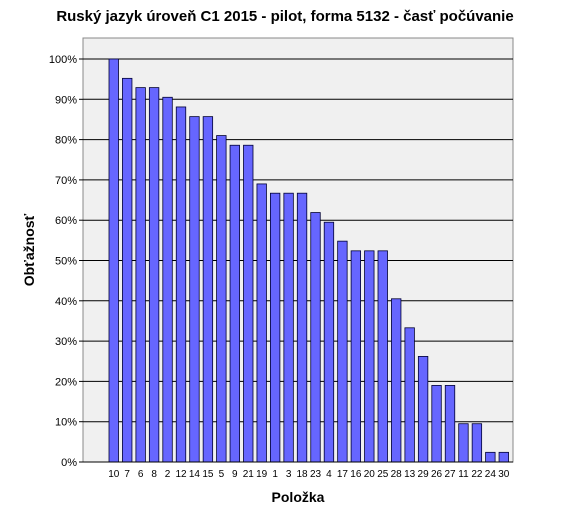  What do you see at coordinates (222, 474) in the screenshot?
I see `x-tick-label: 5` at bounding box center [222, 474].